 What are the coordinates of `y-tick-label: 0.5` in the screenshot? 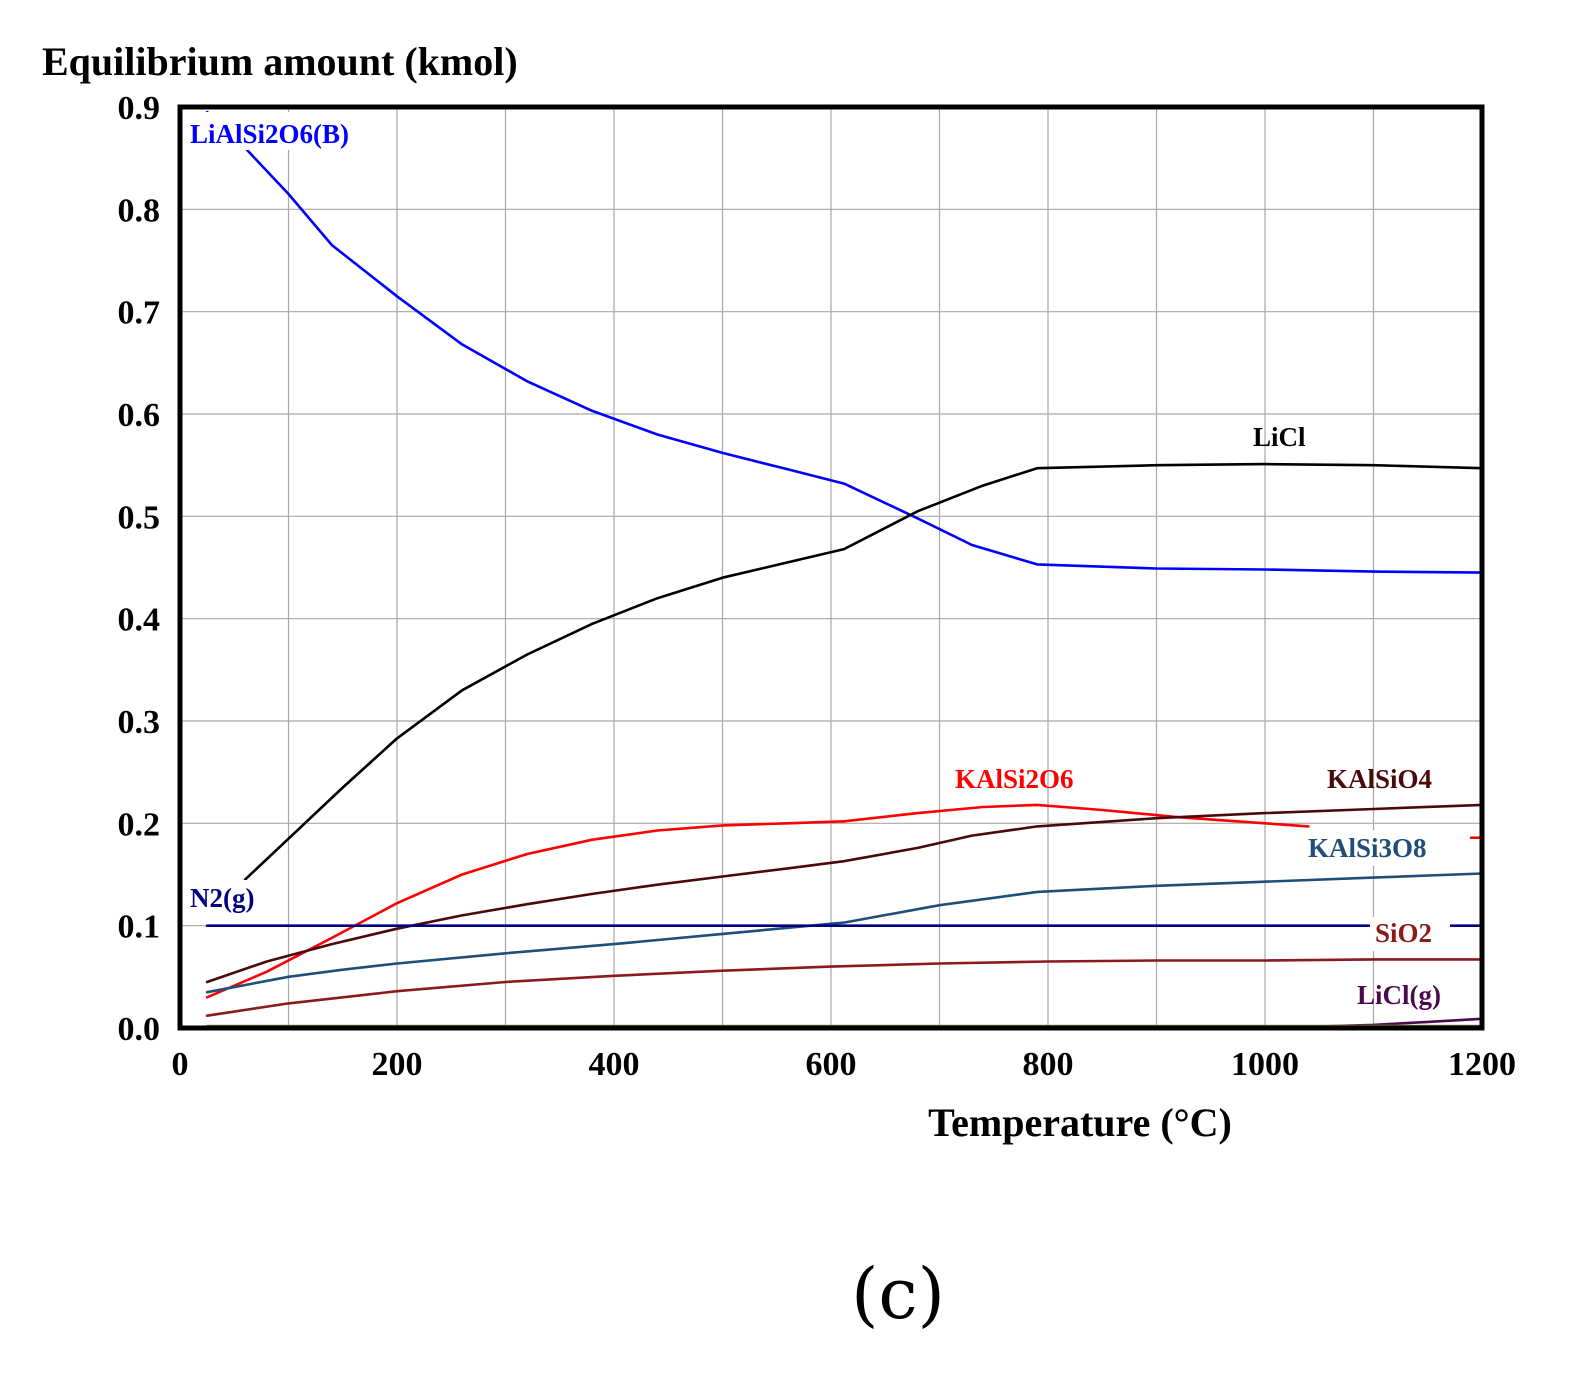 It's located at (139, 517).